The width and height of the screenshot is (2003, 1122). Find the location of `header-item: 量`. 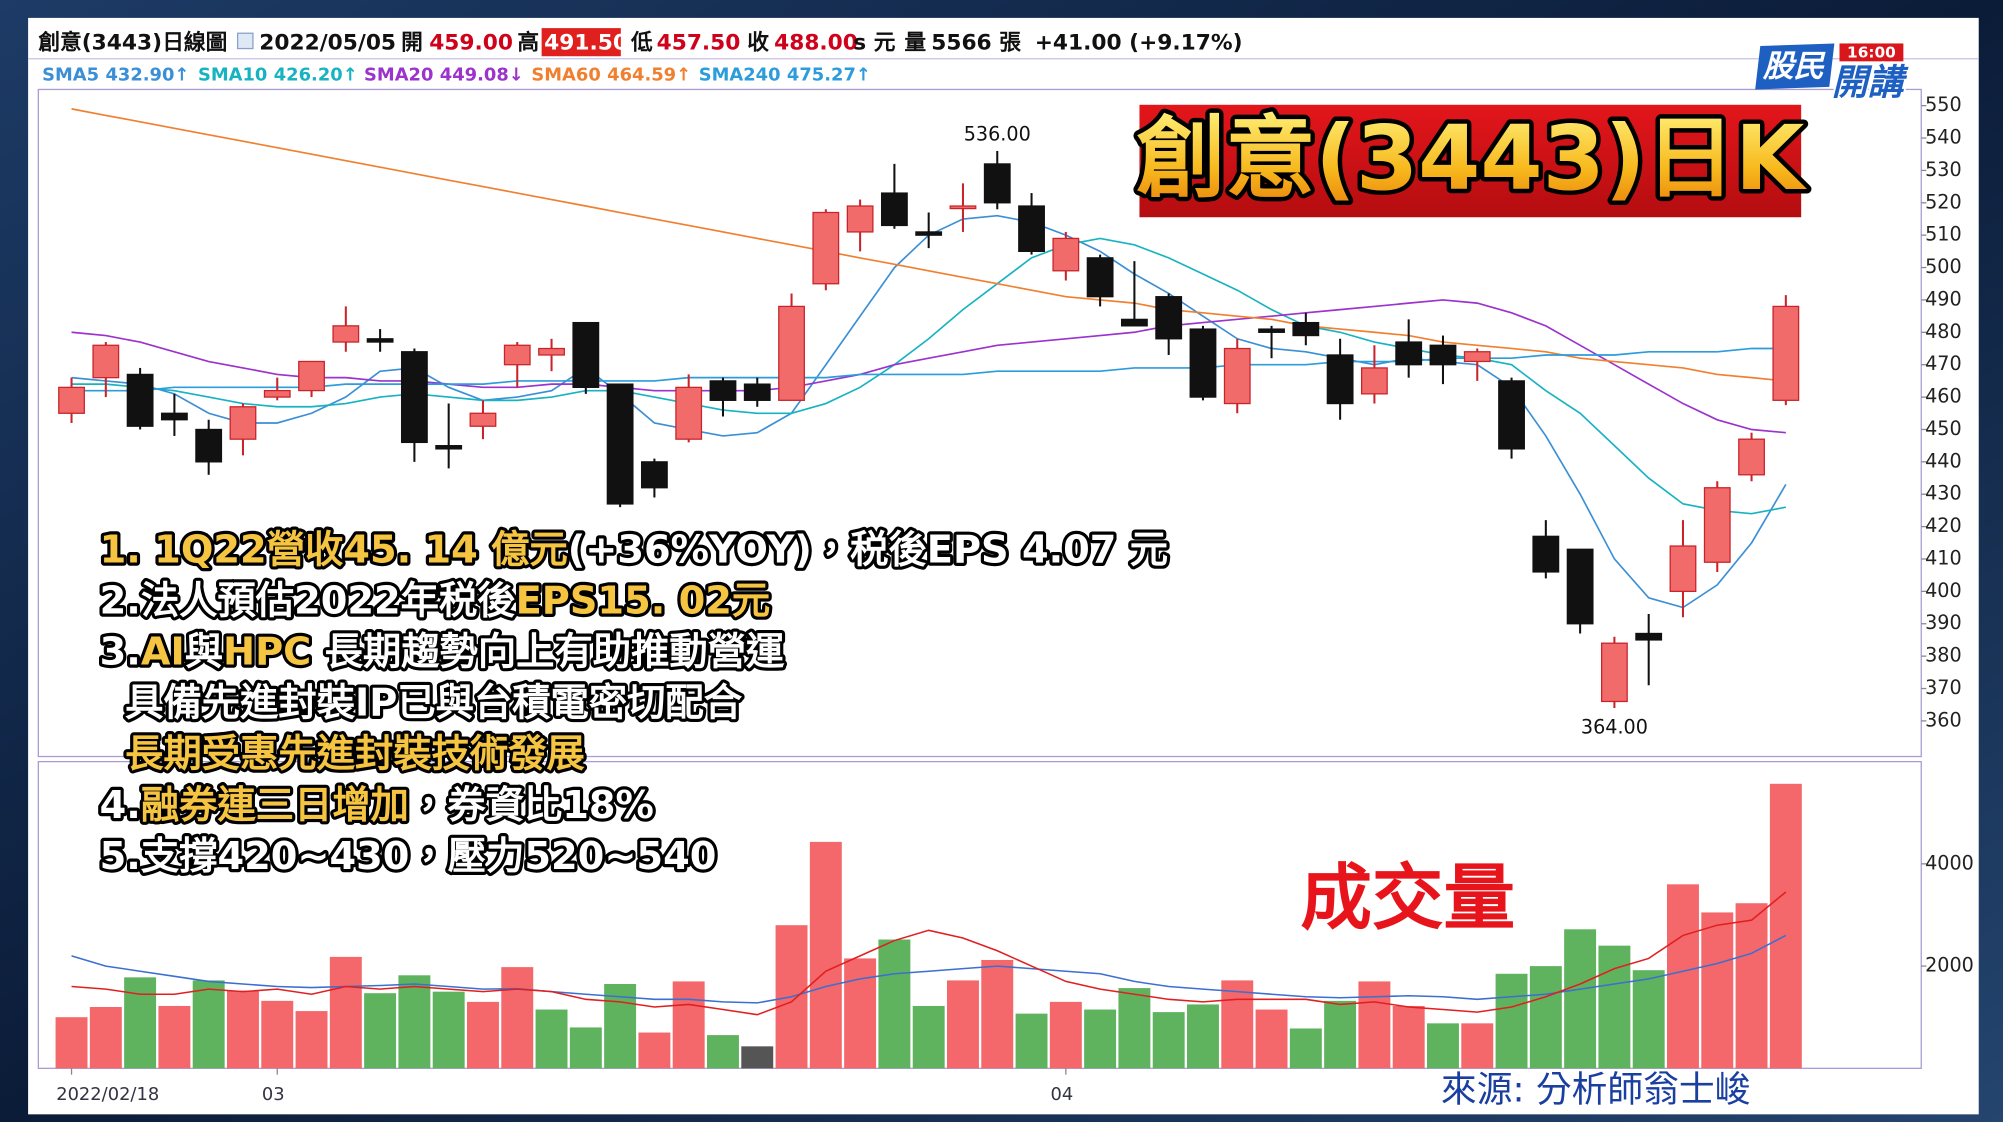

header-item: 量 is located at coordinates (915, 42).